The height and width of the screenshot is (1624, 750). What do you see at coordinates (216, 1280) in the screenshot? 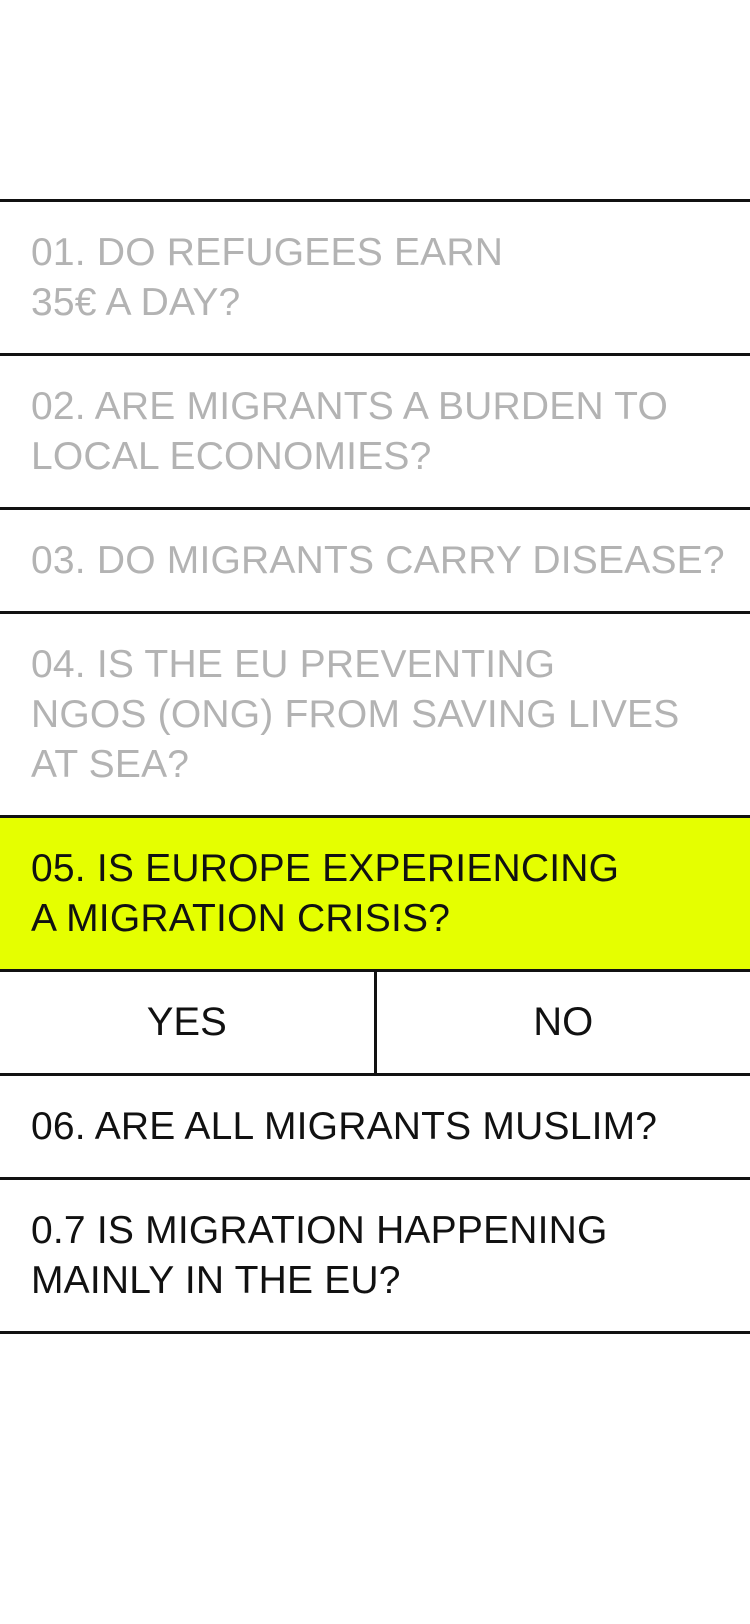
I see `question-07-line-2: MAINLY IN THE EU?` at bounding box center [216, 1280].